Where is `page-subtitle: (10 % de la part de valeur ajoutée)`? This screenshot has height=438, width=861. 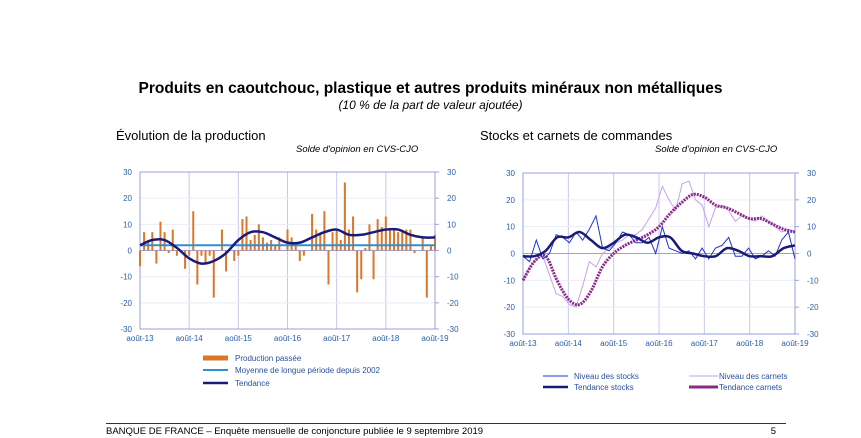
page-subtitle: (10 % de la part de valeur ajoutée) is located at coordinates (430, 105).